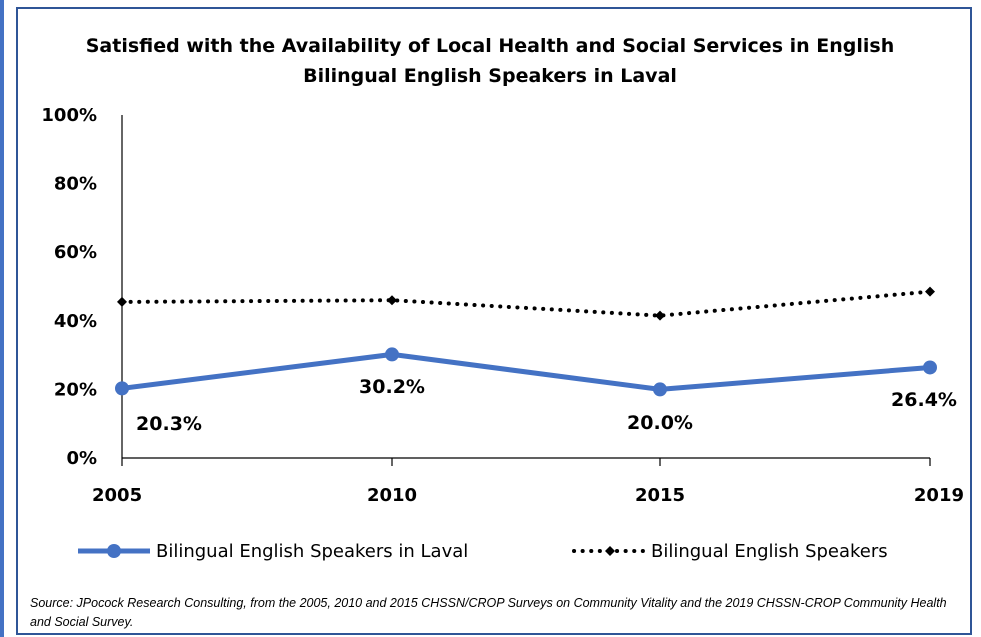 The image size is (981, 637). What do you see at coordinates (75, 252) in the screenshot?
I see `y-tick-label: 60%` at bounding box center [75, 252].